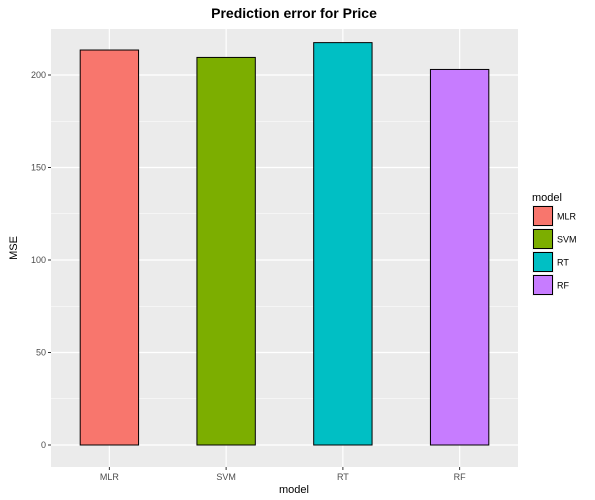  What do you see at coordinates (226, 477) in the screenshot?
I see `x-tick-label: SVM` at bounding box center [226, 477].